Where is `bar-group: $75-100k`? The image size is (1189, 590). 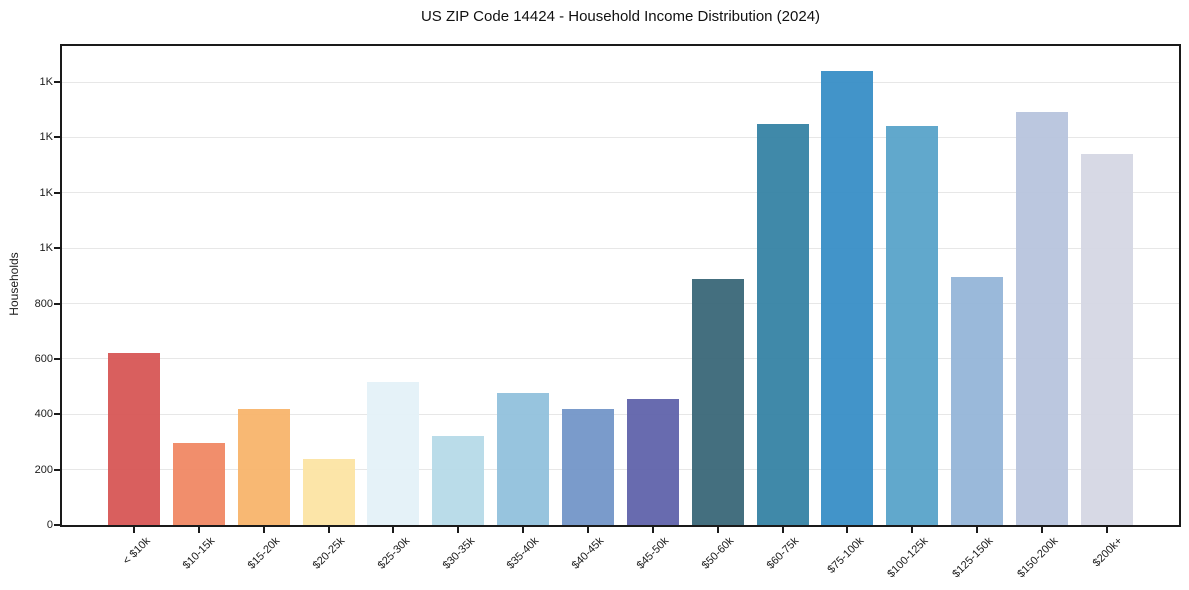 bar-group: $75-100k is located at coordinates (847, 311).